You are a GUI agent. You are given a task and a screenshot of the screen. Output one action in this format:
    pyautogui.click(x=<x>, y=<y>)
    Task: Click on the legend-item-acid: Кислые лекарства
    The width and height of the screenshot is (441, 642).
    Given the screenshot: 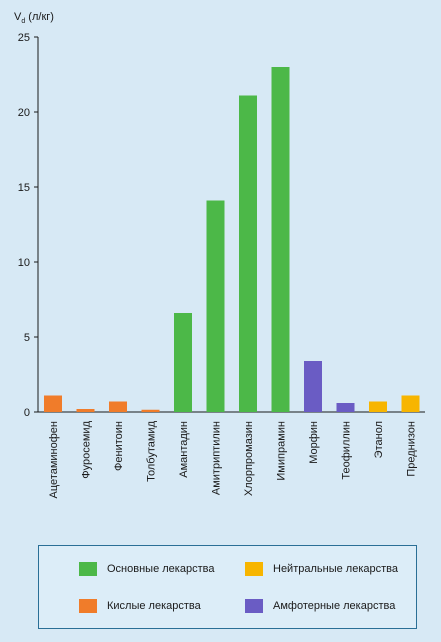 What is the action you would take?
    pyautogui.click(x=140, y=606)
    